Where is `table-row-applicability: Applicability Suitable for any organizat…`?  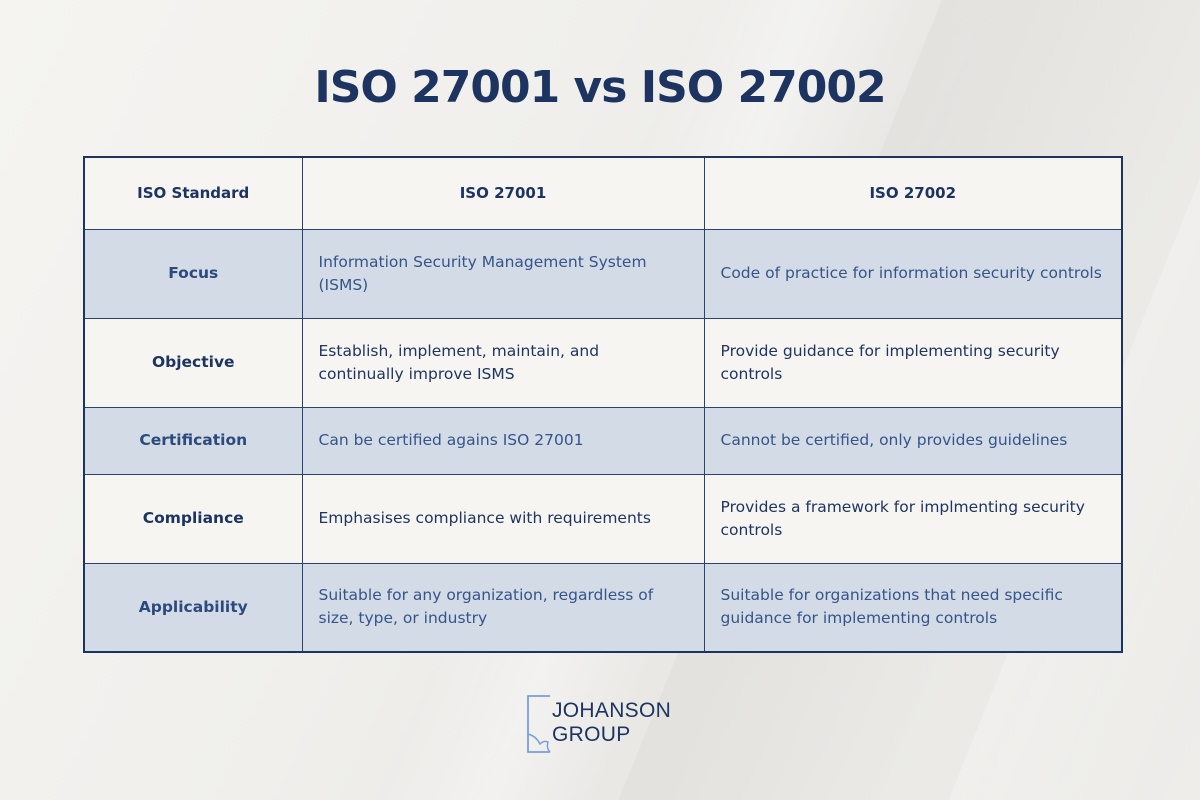 table-row-applicability: Applicability Suitable for any organizat… is located at coordinates (603, 607).